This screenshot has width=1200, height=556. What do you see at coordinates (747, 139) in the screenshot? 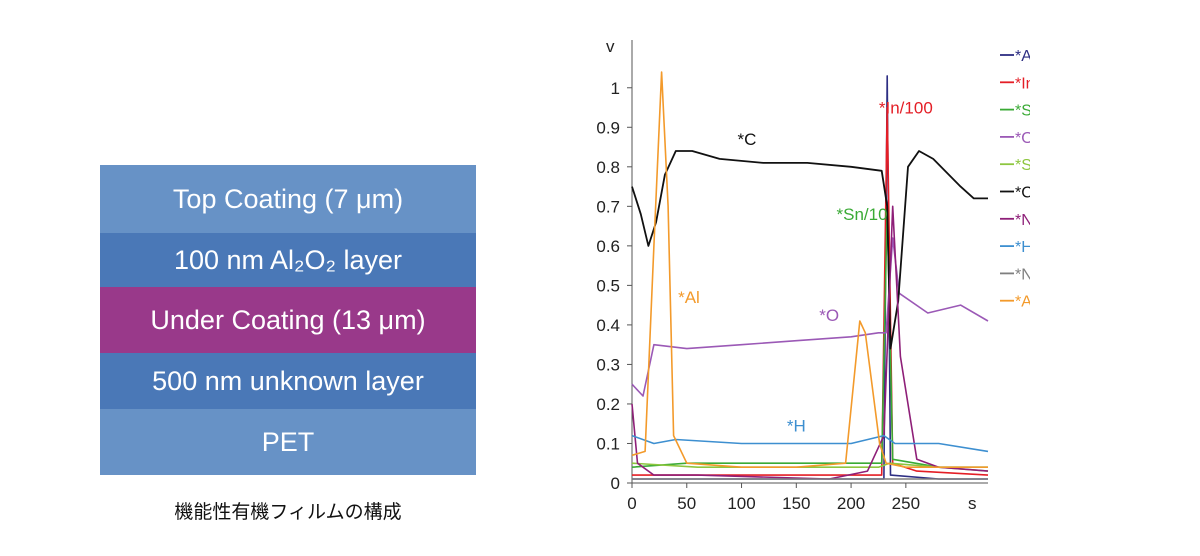
I see `series-annotation: *C` at bounding box center [747, 139].